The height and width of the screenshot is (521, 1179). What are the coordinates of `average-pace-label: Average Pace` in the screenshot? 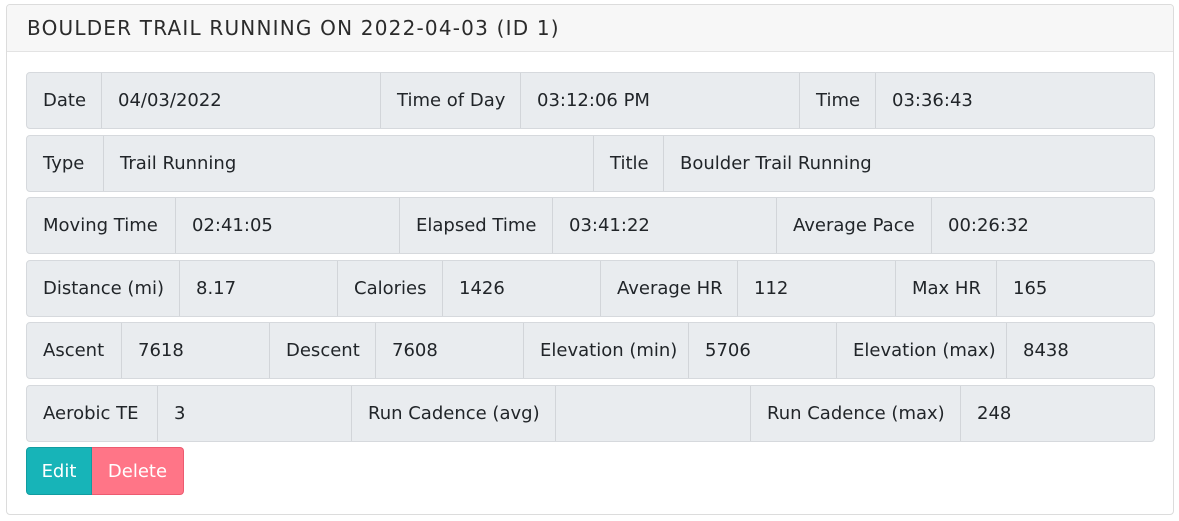 It's located at (853, 225).